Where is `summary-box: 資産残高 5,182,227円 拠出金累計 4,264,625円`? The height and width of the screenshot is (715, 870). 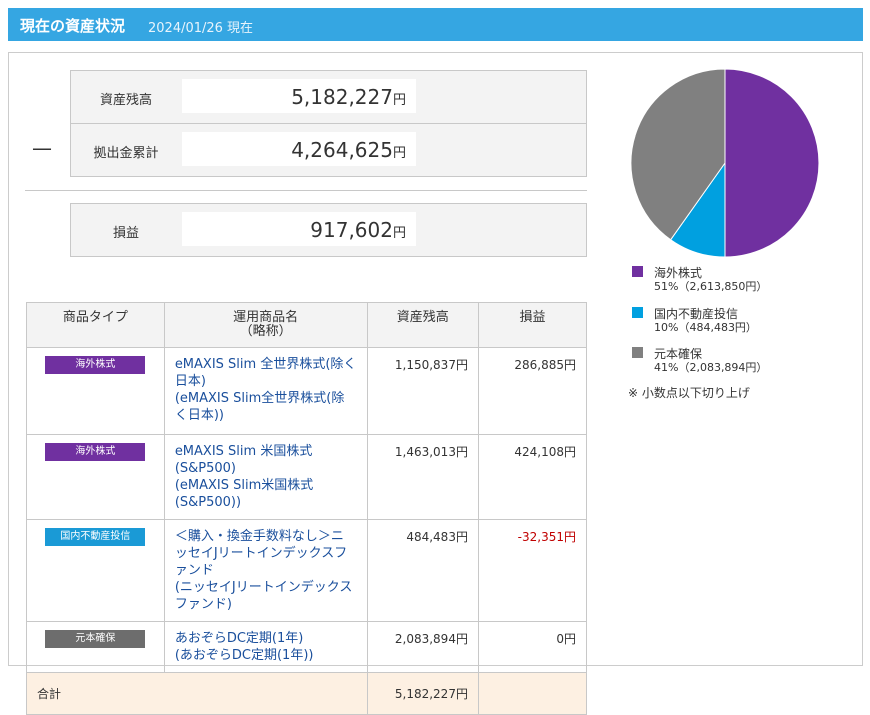
summary-box: 資産残高 5,182,227円 拠出金累計 4,264,625円 is located at coordinates (328, 123).